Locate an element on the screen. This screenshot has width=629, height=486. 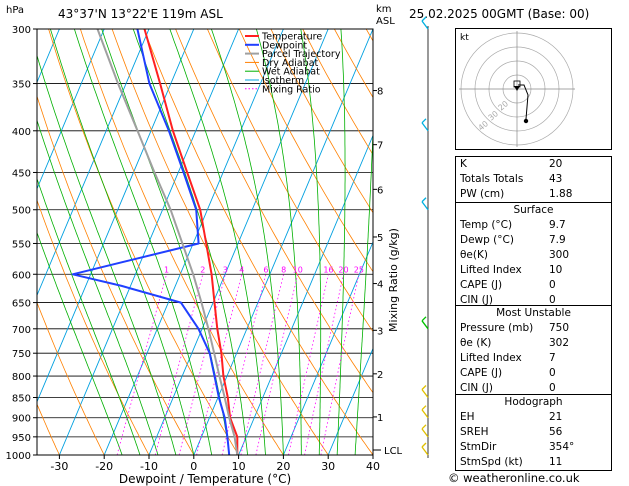
legend-label: Wet Adiabat is located at coordinates (291, 72).